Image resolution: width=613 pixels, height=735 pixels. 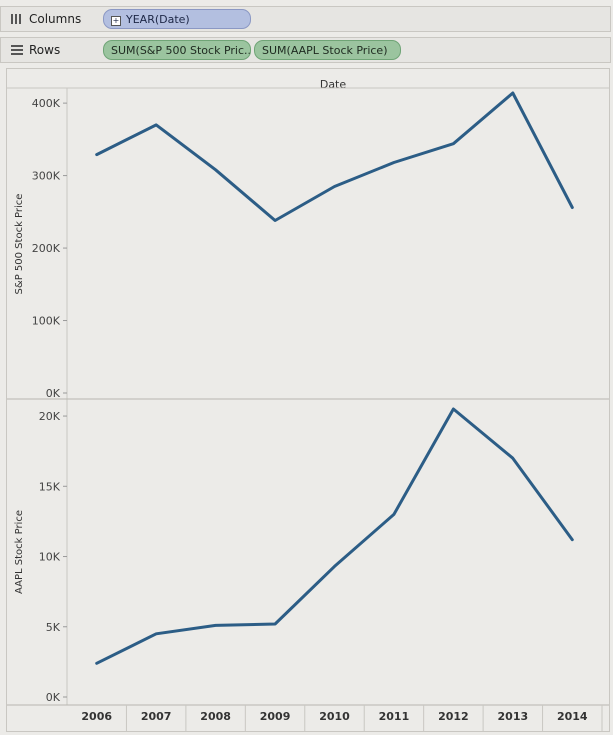 I want to click on y-tick-label: 10K, so click(x=50, y=557).